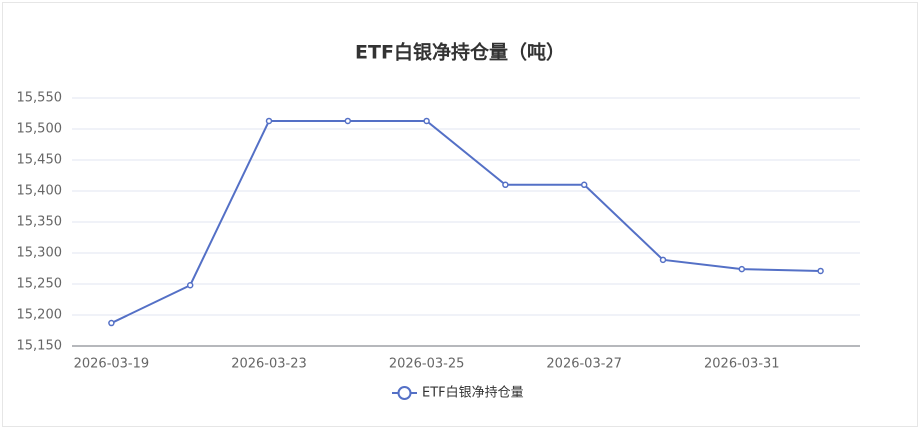 Image resolution: width=920 pixels, height=427 pixels. I want to click on y-tick-label: 15,550, so click(40, 98).